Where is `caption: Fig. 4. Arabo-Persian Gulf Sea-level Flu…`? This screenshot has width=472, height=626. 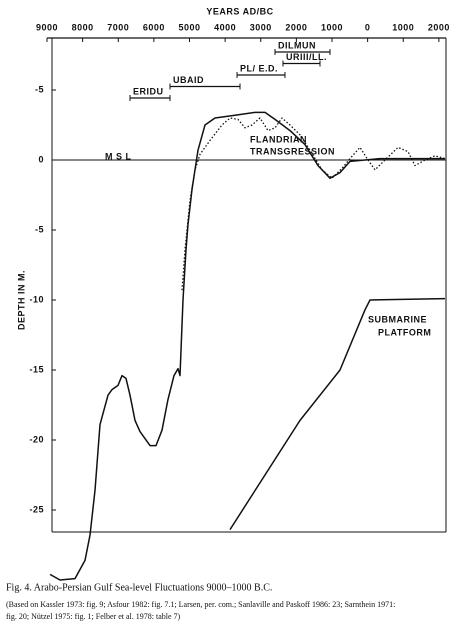
caption: Fig. 4. Arabo-Persian Gulf Sea-level Flu… is located at coordinates (139, 587).